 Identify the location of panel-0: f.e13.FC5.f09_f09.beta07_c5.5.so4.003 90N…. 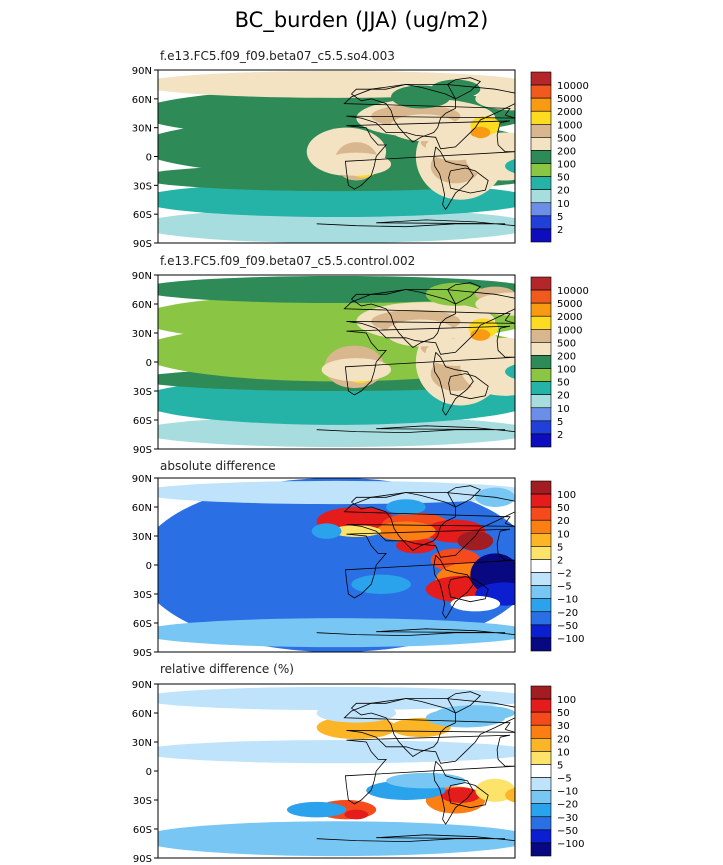
(360, 149).